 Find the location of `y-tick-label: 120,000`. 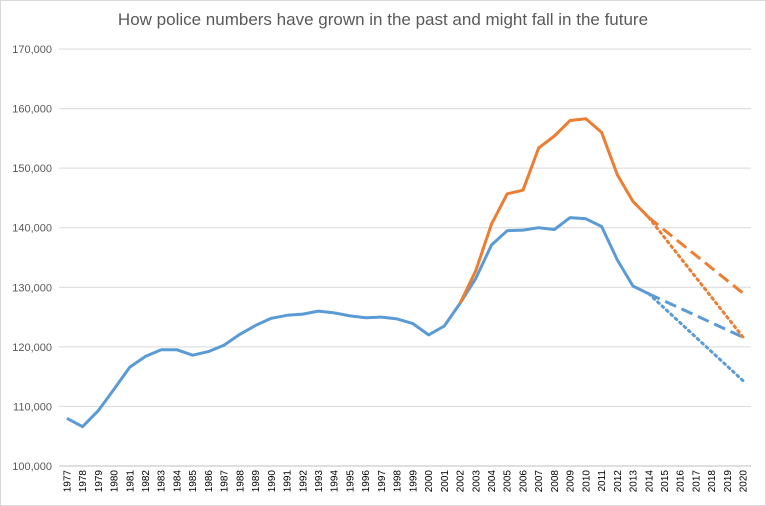

y-tick-label: 120,000 is located at coordinates (32, 348).